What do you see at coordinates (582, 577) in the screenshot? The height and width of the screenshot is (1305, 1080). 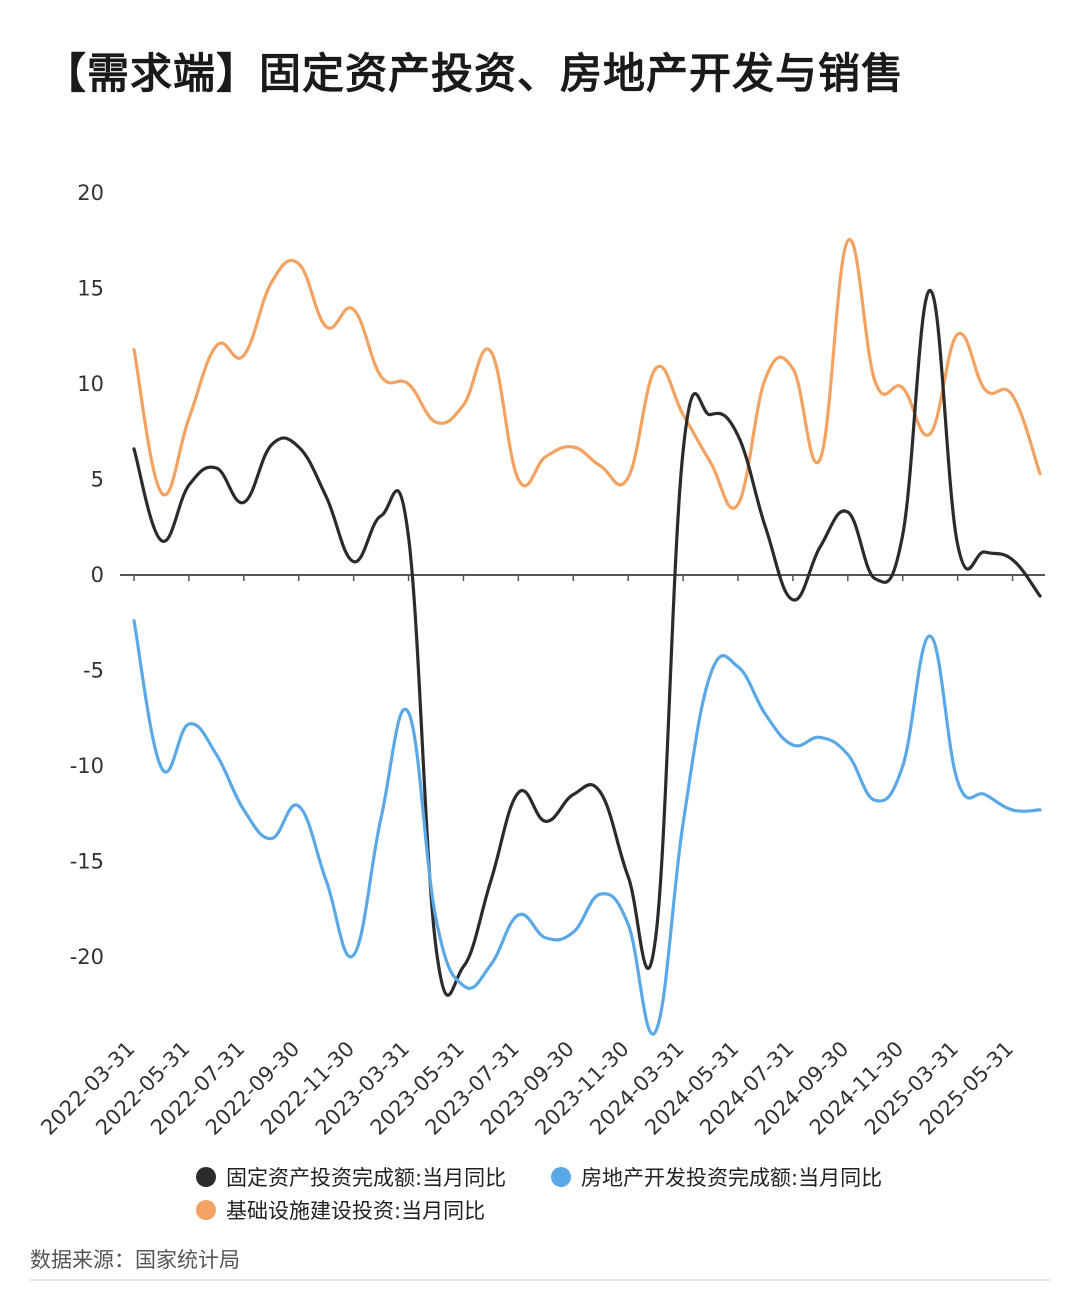 I see `x-axis` at bounding box center [582, 577].